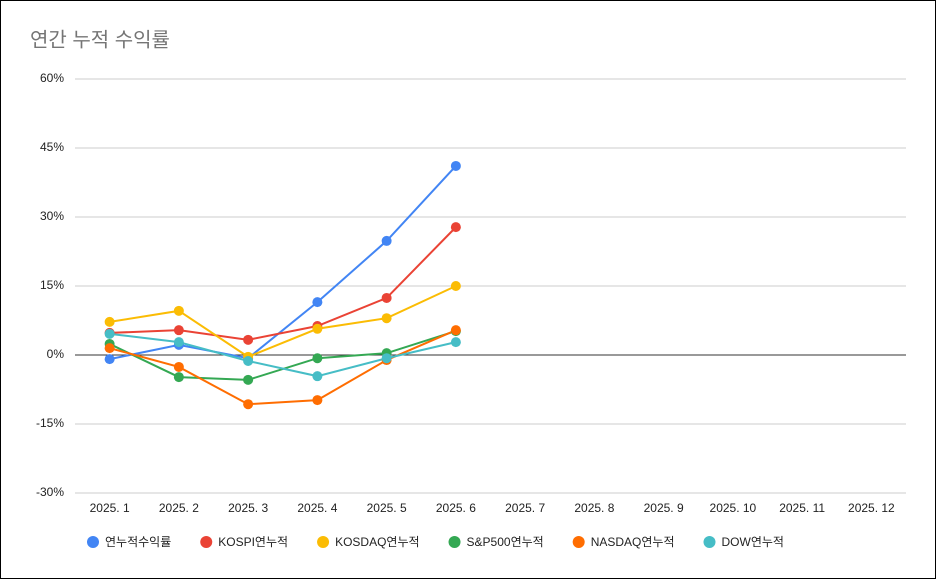  Describe the element at coordinates (52, 78) in the screenshot. I see `y-tick-label: 60%` at that location.